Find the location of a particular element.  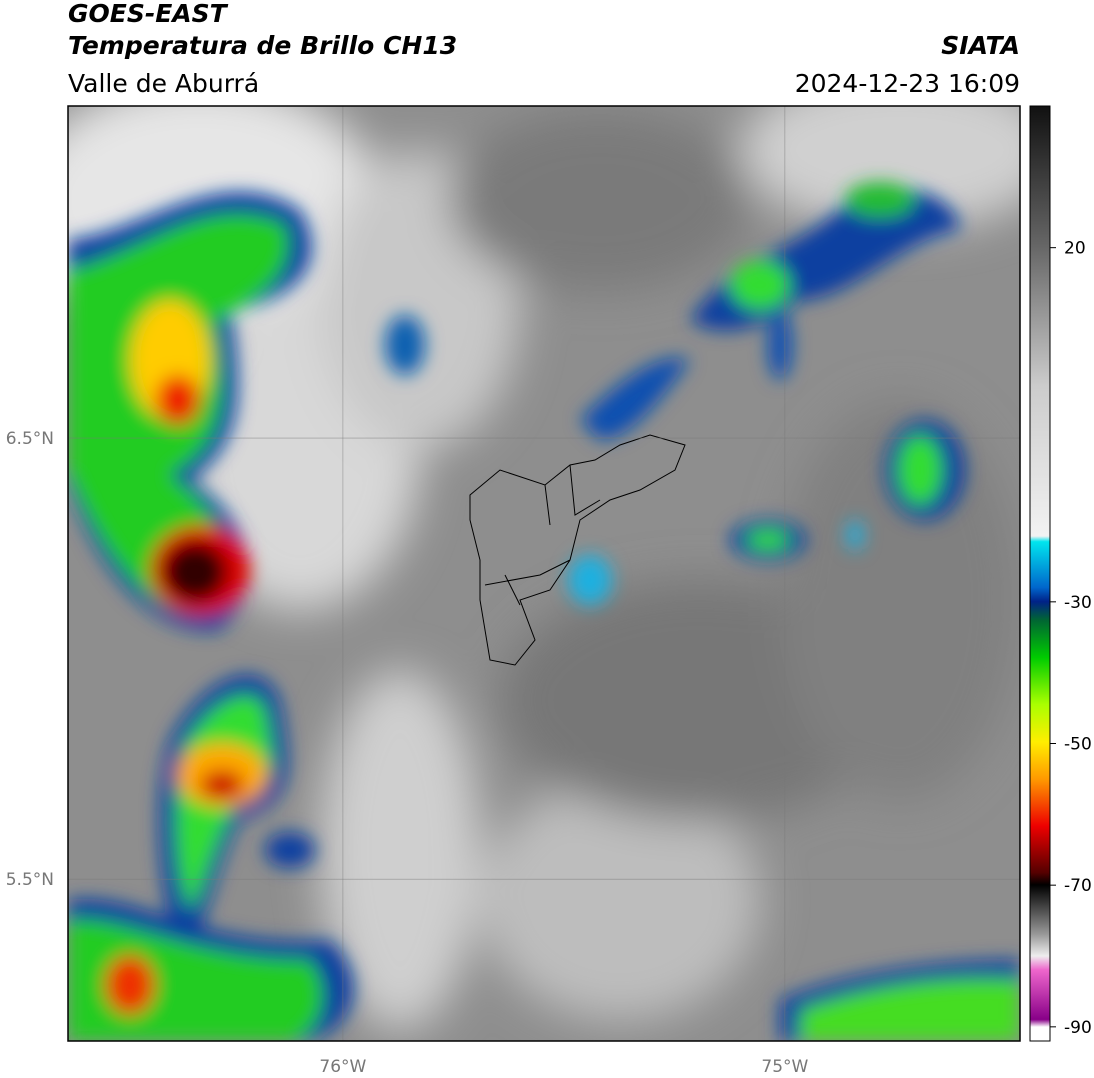

colorbar-tick-label: -70 is located at coordinates (1078, 886).